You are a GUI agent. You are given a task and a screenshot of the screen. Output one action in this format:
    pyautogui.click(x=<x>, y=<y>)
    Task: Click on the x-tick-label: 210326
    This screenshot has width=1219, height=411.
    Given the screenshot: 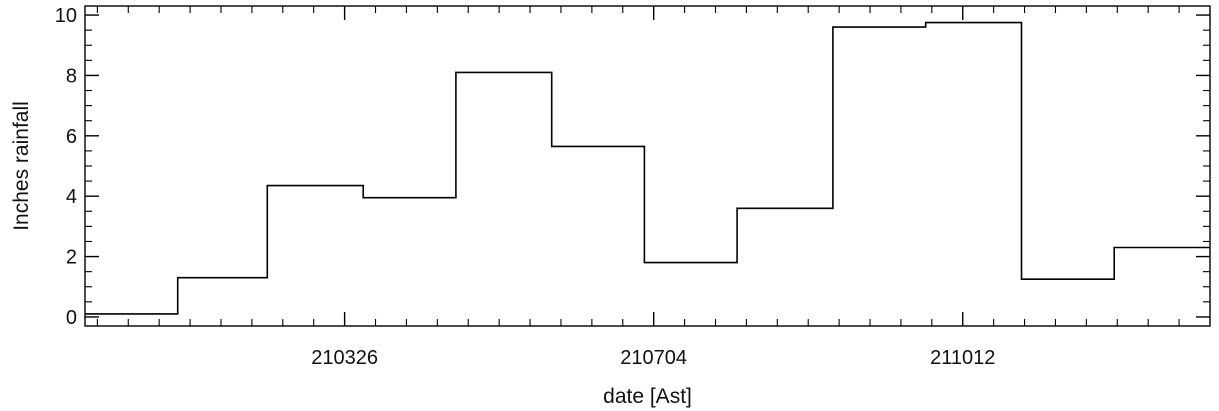 What is the action you would take?
    pyautogui.click(x=344, y=358)
    